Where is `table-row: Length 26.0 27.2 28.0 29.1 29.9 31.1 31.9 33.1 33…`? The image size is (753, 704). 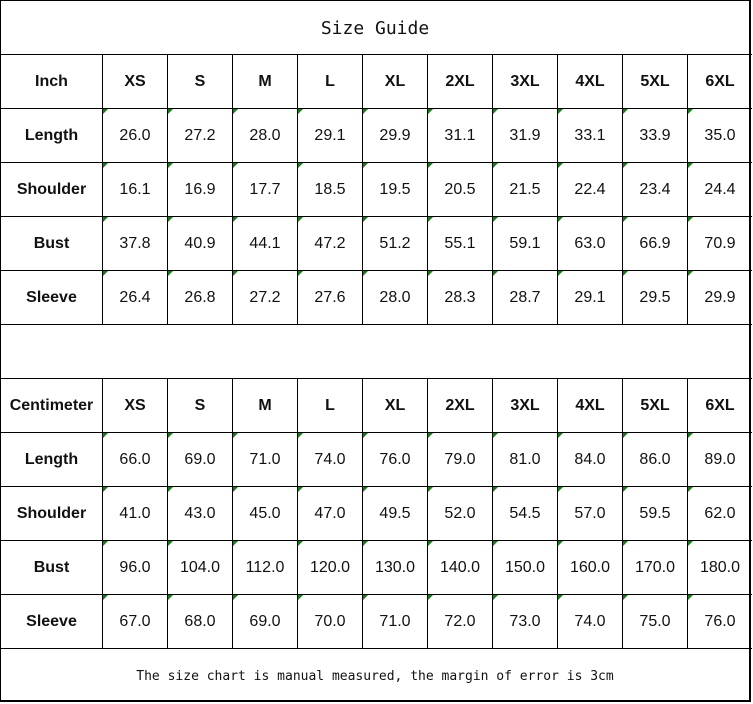 table-row: Length 26.0 27.2 28.0 29.1 29.9 31.1 31.9 33.1 33… is located at coordinates (376, 136).